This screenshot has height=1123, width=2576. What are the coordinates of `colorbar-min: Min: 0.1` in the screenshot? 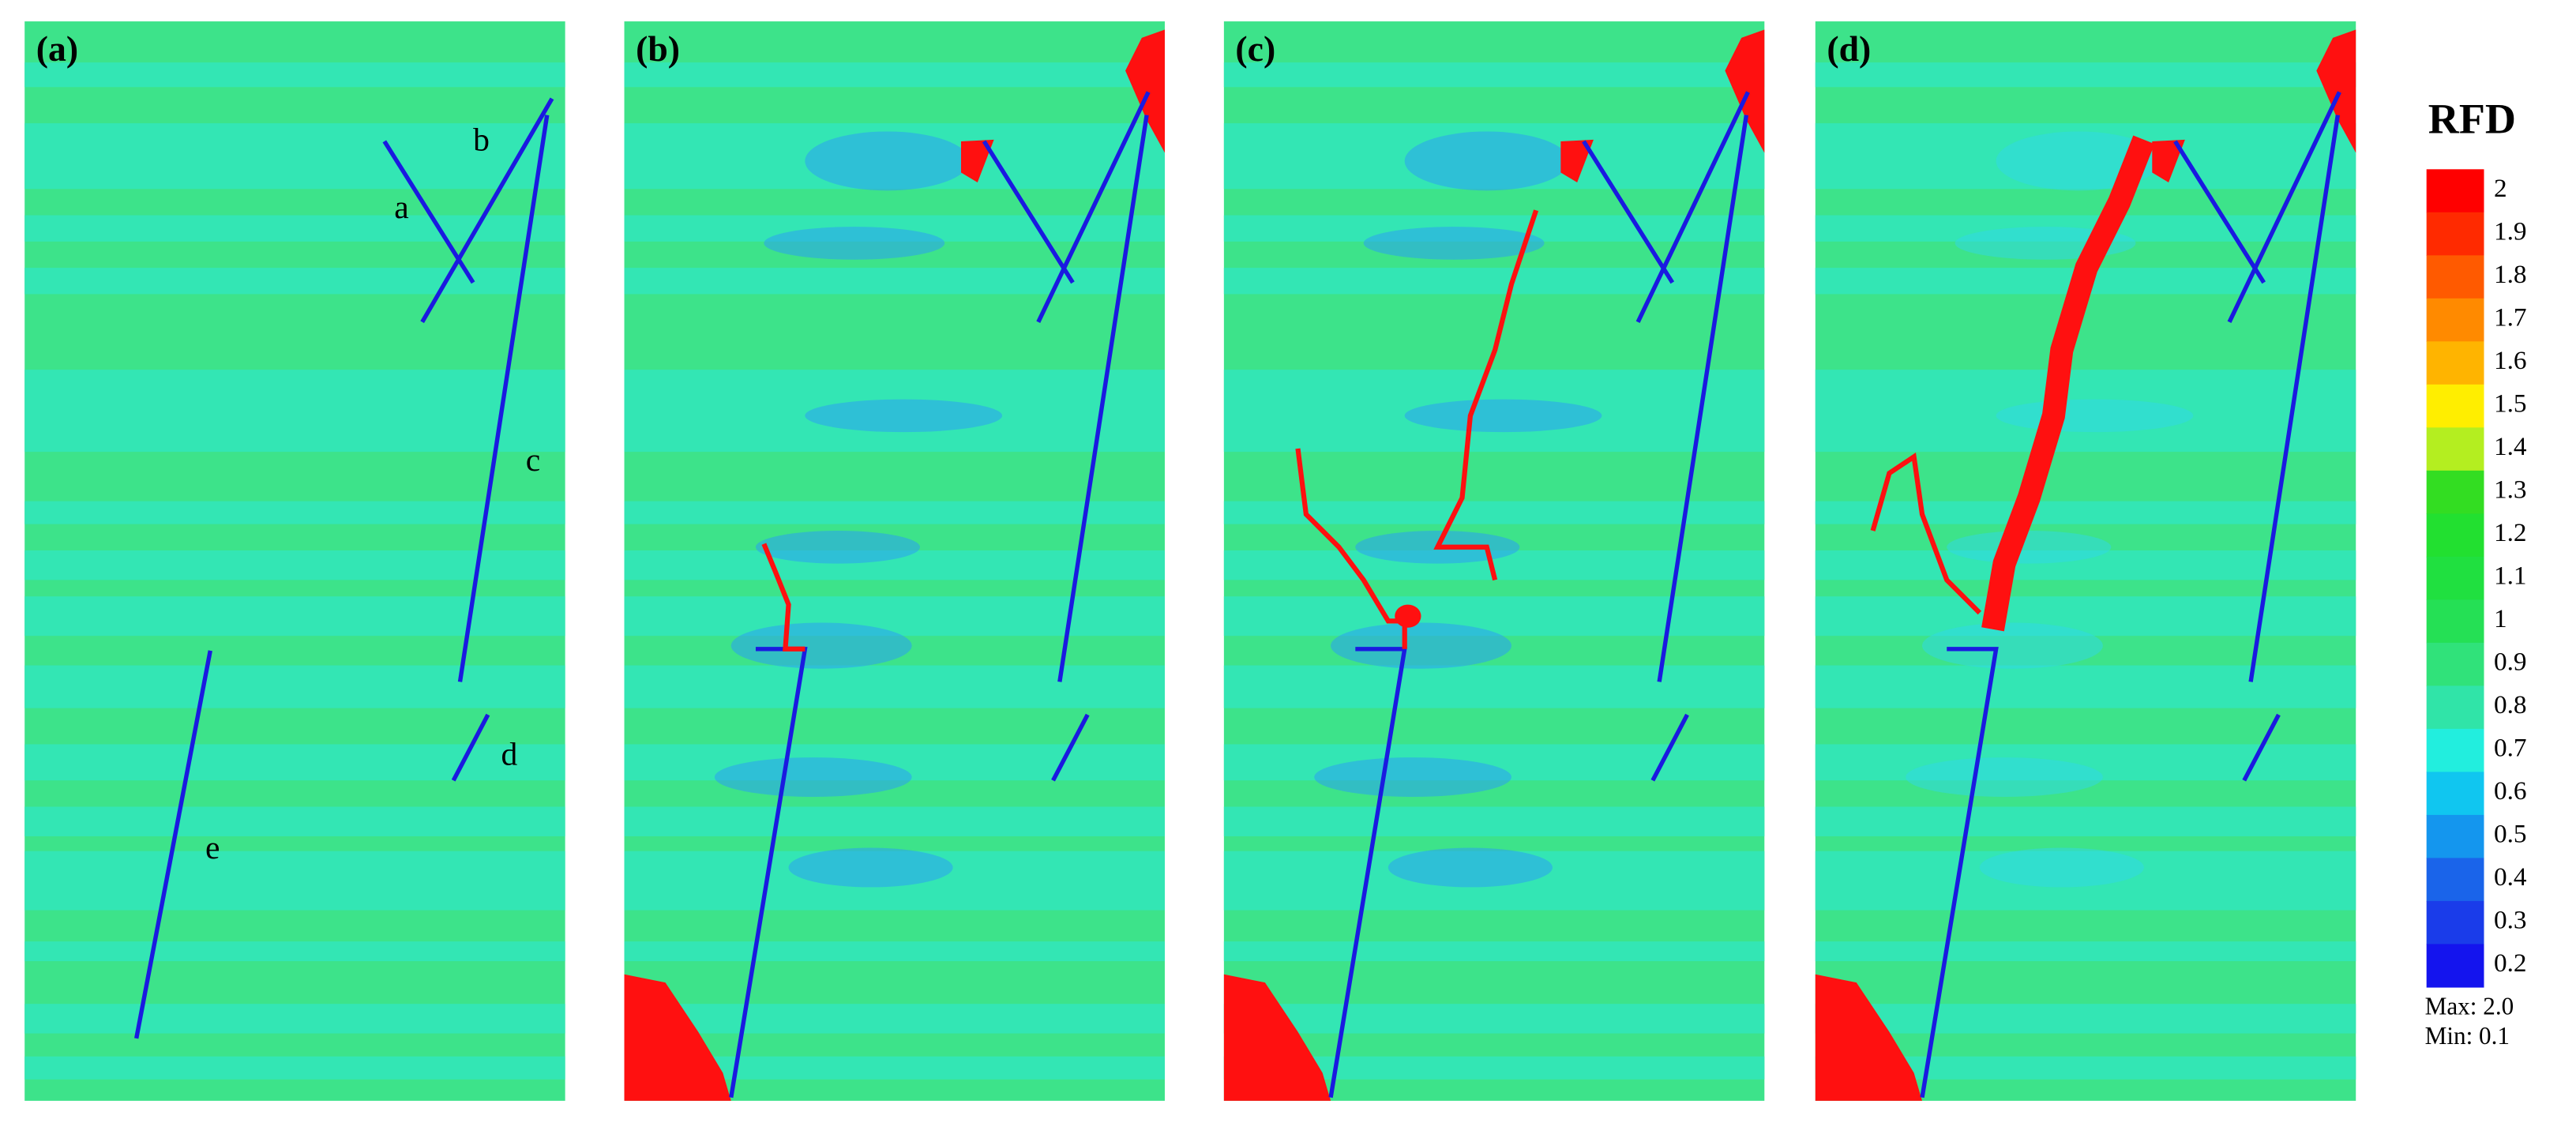 It's located at (2467, 1036).